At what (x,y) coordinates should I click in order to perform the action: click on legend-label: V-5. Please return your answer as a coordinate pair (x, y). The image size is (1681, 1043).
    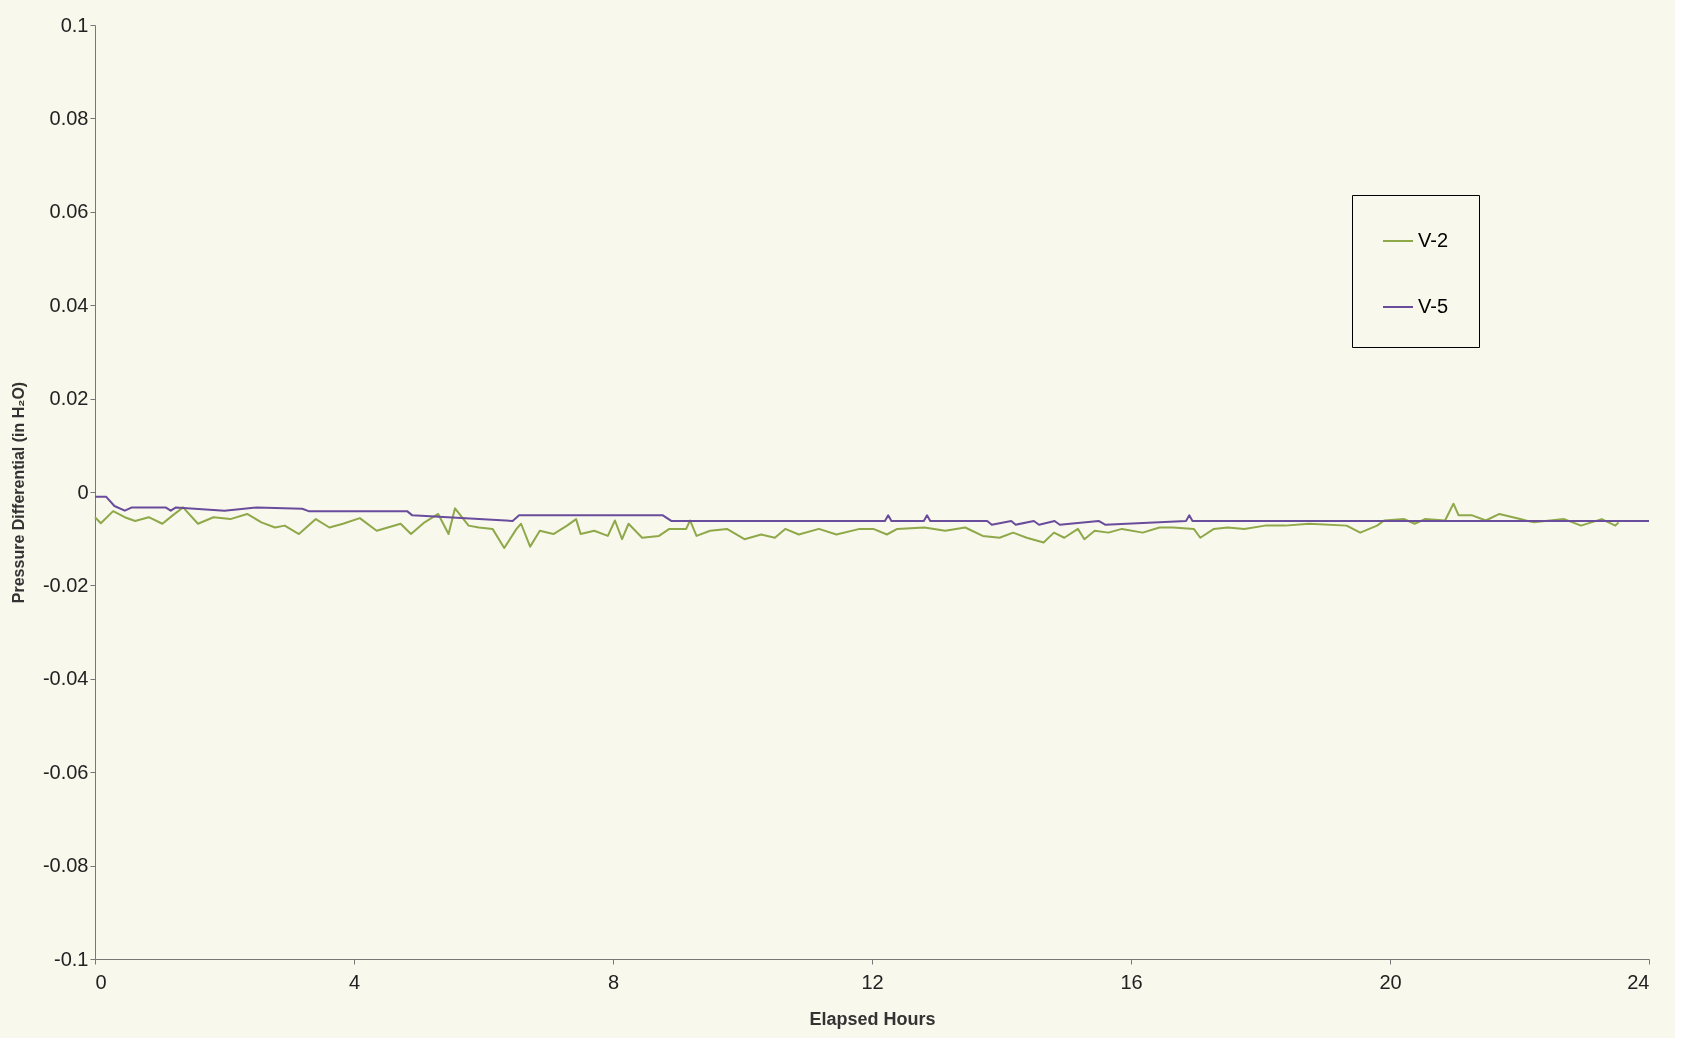
    Looking at the image, I should click on (1433, 306).